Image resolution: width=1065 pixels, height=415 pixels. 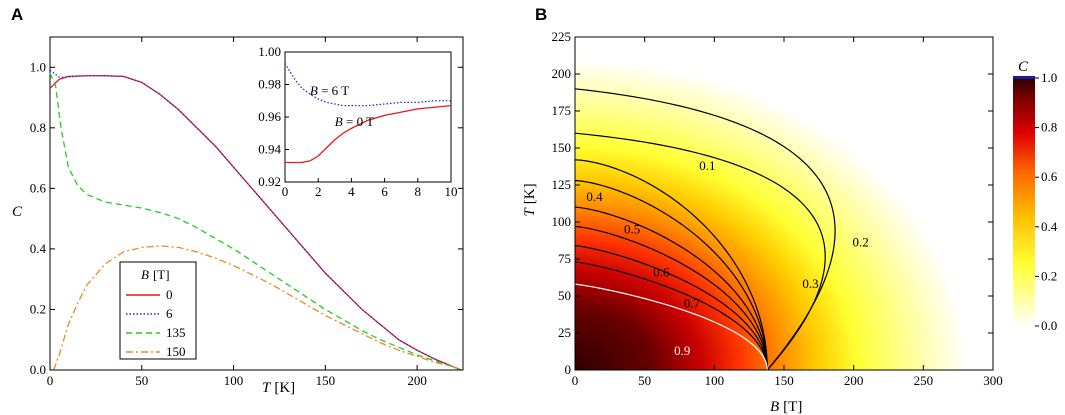 I want to click on a-ytick-label-4: 0.8, so click(x=38, y=127).